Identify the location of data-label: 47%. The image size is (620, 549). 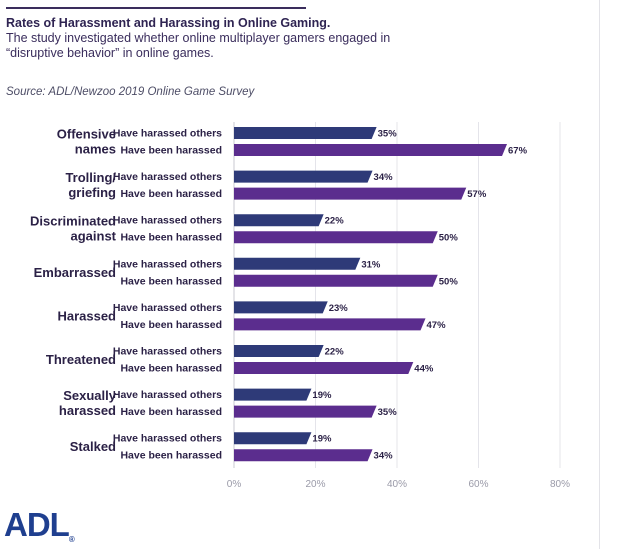
(437, 325).